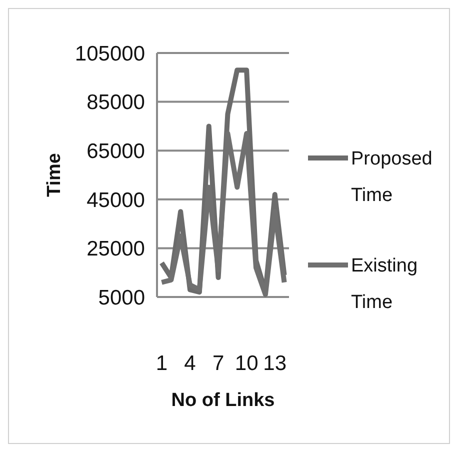 The image size is (458, 452). What do you see at coordinates (218, 363) in the screenshot?
I see `x-tick-label: 7` at bounding box center [218, 363].